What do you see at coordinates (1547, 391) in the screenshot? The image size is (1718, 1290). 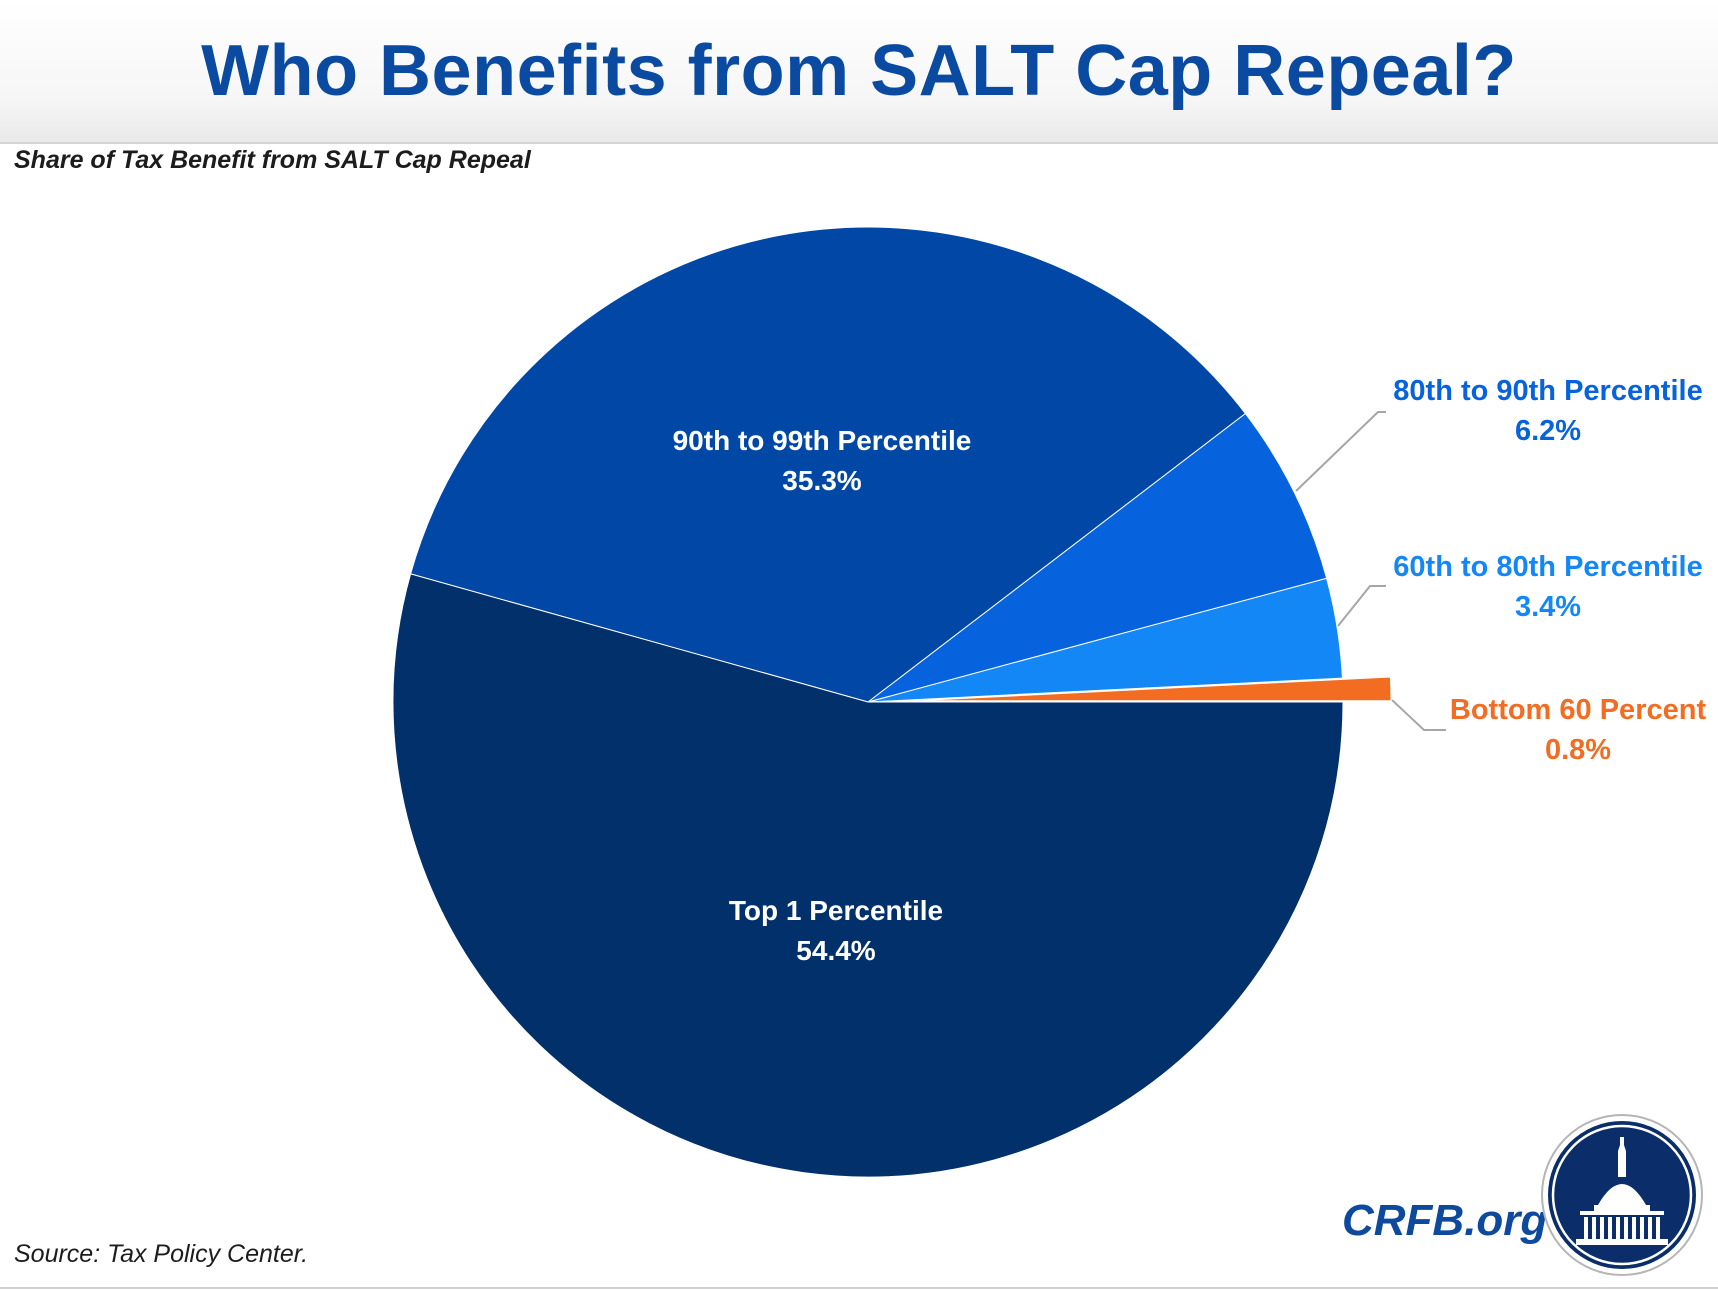 I see `data-label-80th-to-90th-percentile: 80th to 90th Percentile` at bounding box center [1547, 391].